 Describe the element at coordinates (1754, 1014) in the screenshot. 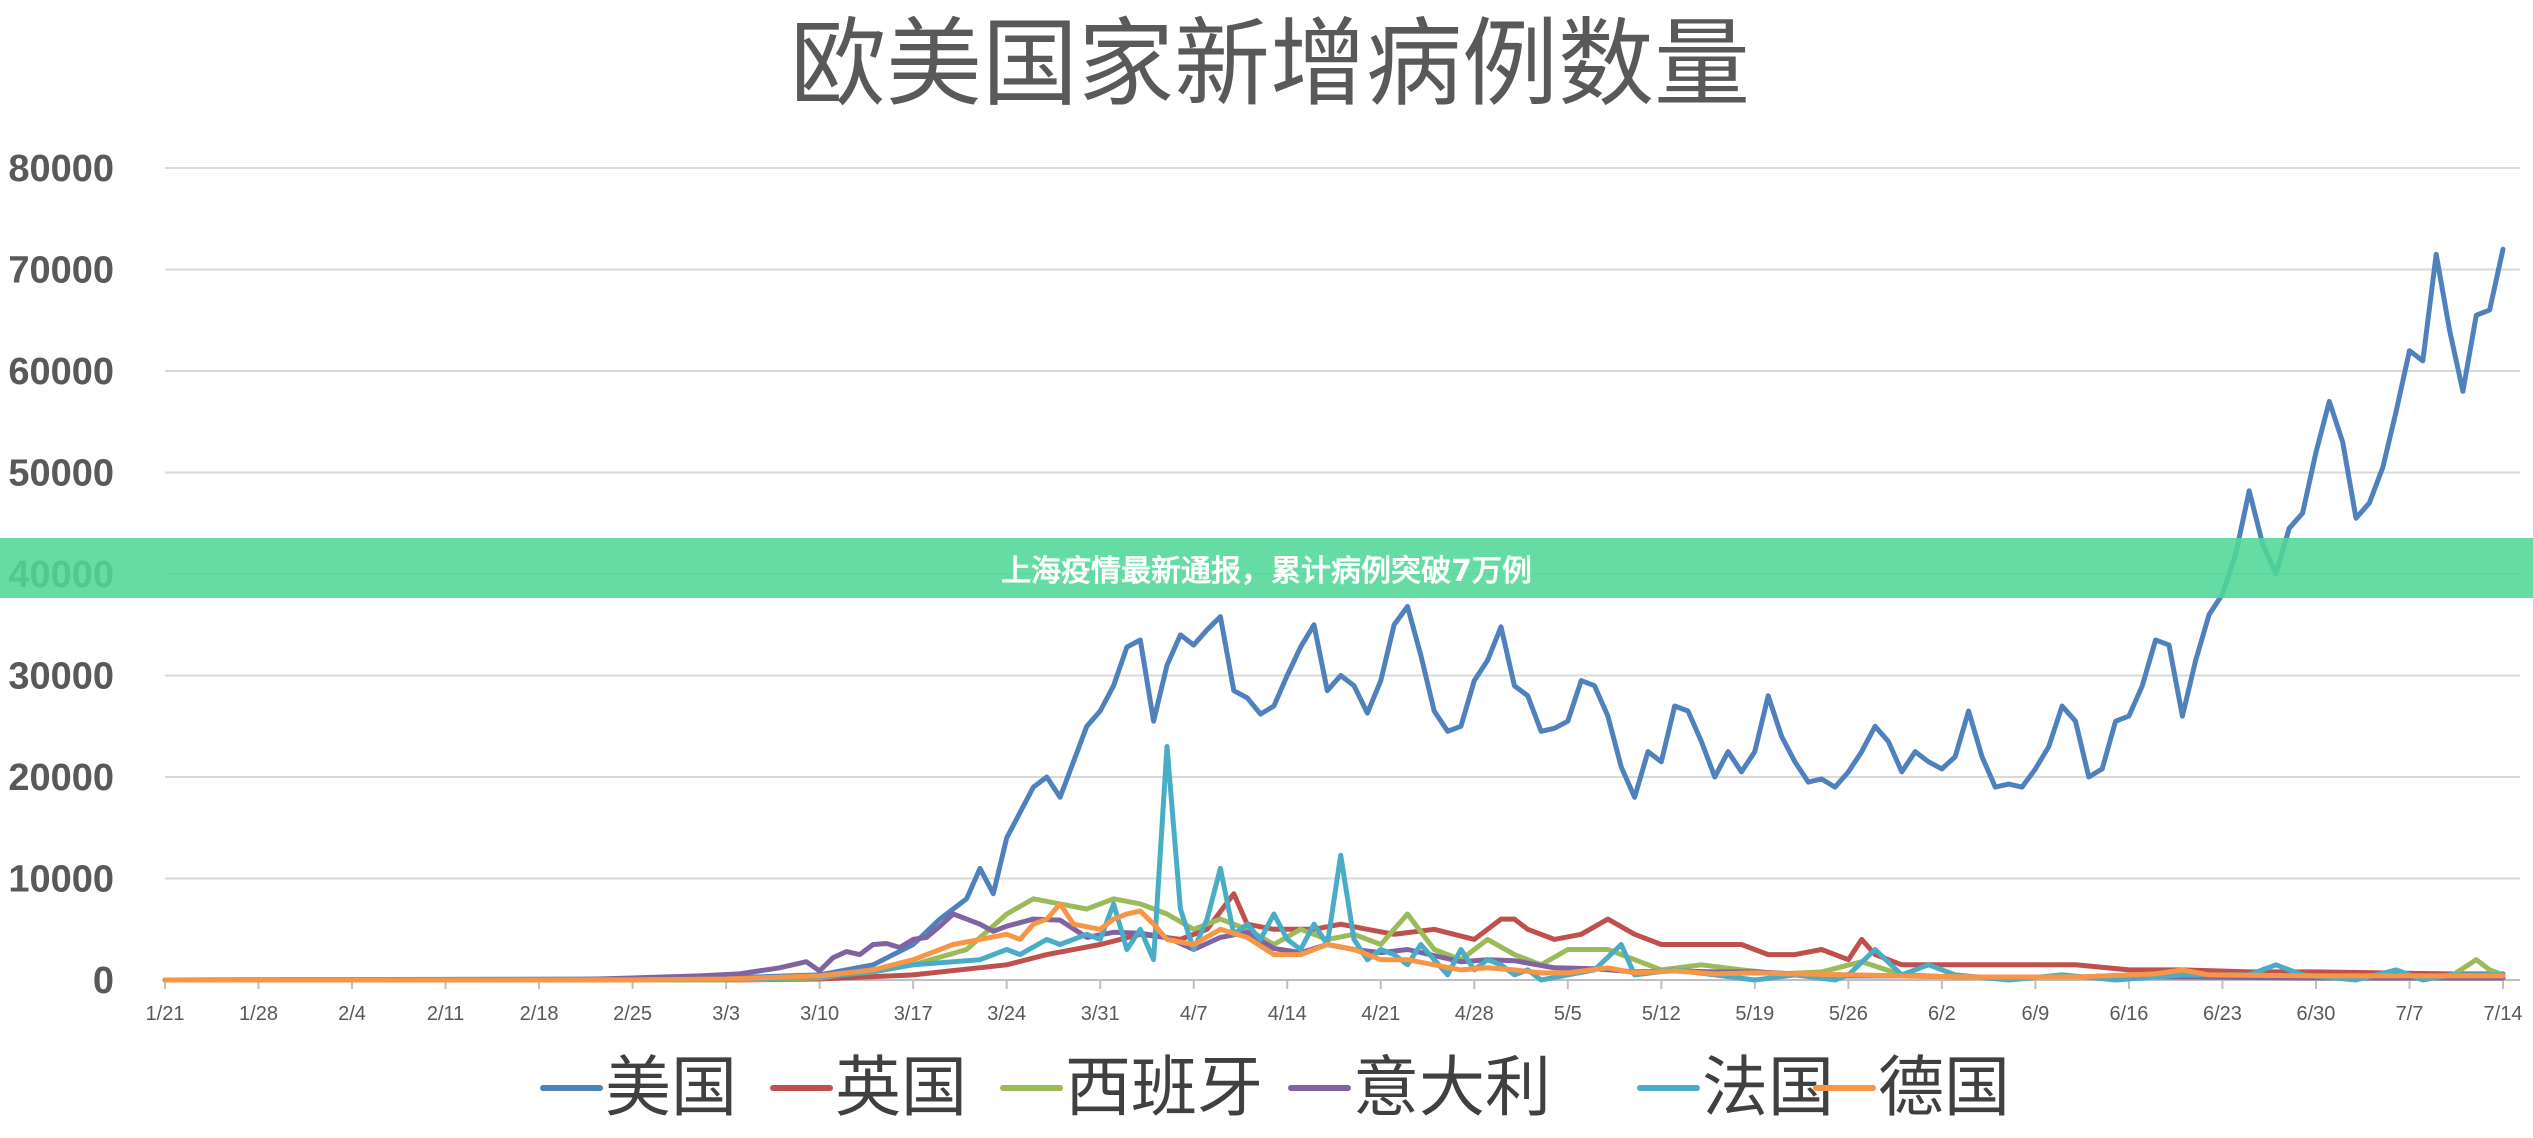

I see `x-tick-label: 5/19` at that location.